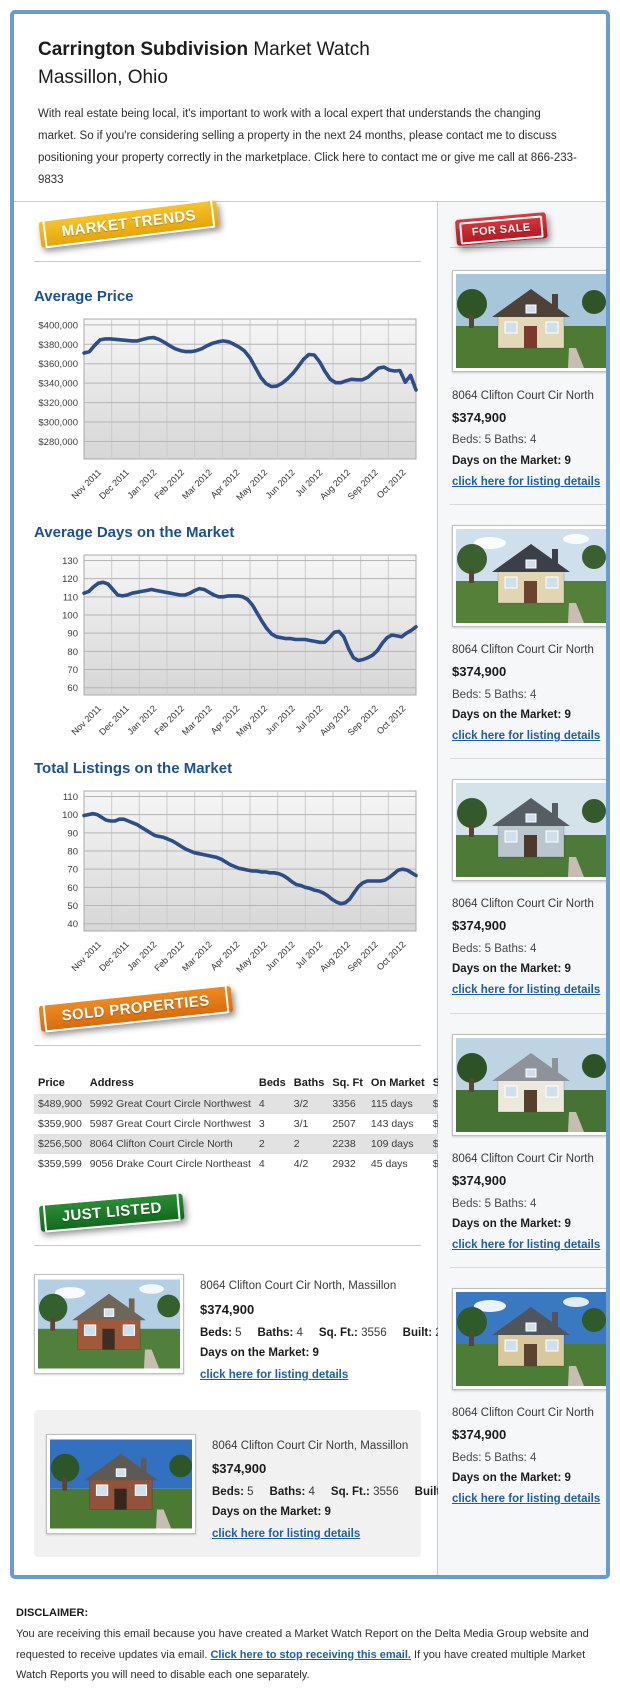  Describe the element at coordinates (60, 1104) in the screenshot. I see `table-cell: $489,900` at that location.